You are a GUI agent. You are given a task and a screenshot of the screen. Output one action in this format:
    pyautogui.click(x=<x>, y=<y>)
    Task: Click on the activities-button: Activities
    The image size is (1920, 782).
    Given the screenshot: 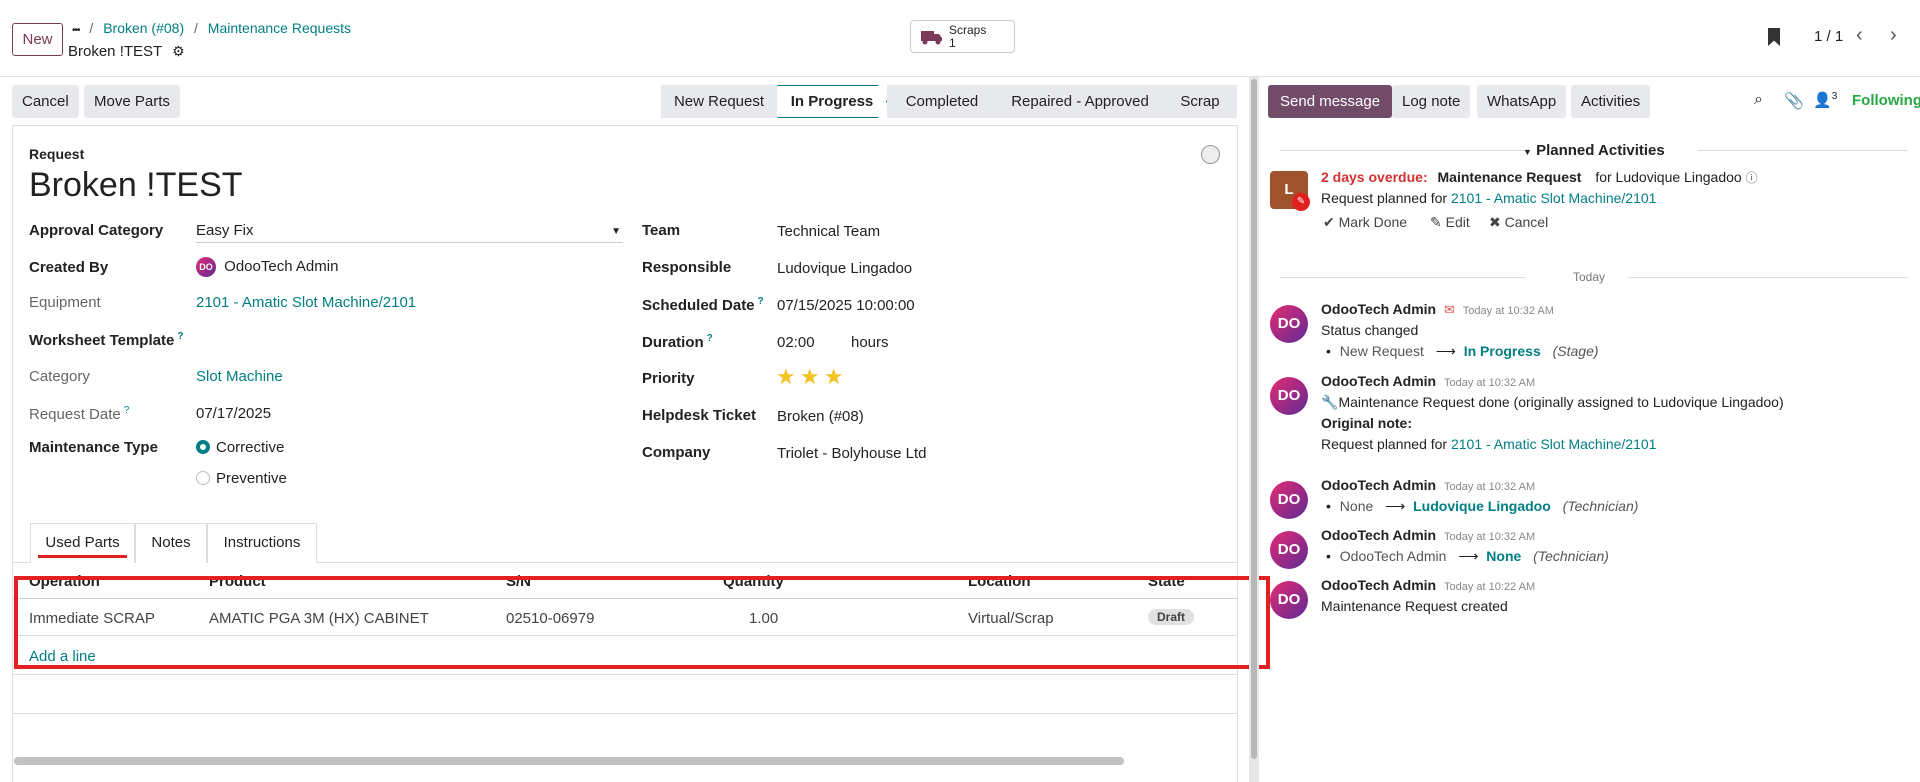 What is the action you would take?
    pyautogui.click(x=1611, y=101)
    